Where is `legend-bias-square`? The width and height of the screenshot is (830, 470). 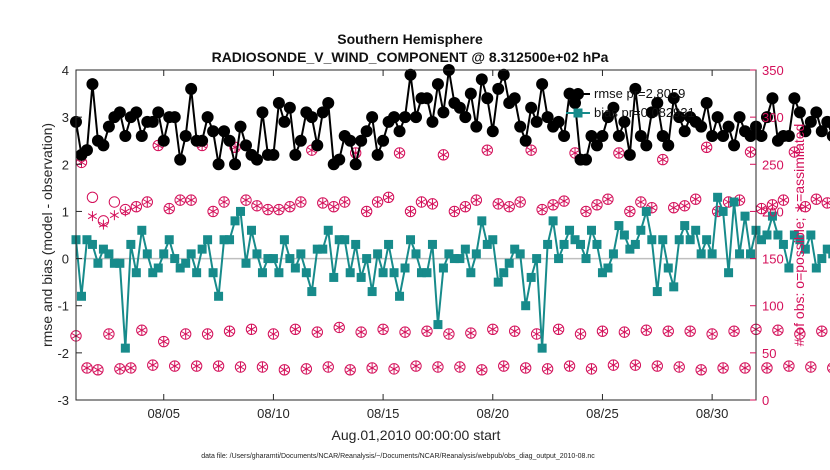
legend-bias-square is located at coordinates (578, 113).